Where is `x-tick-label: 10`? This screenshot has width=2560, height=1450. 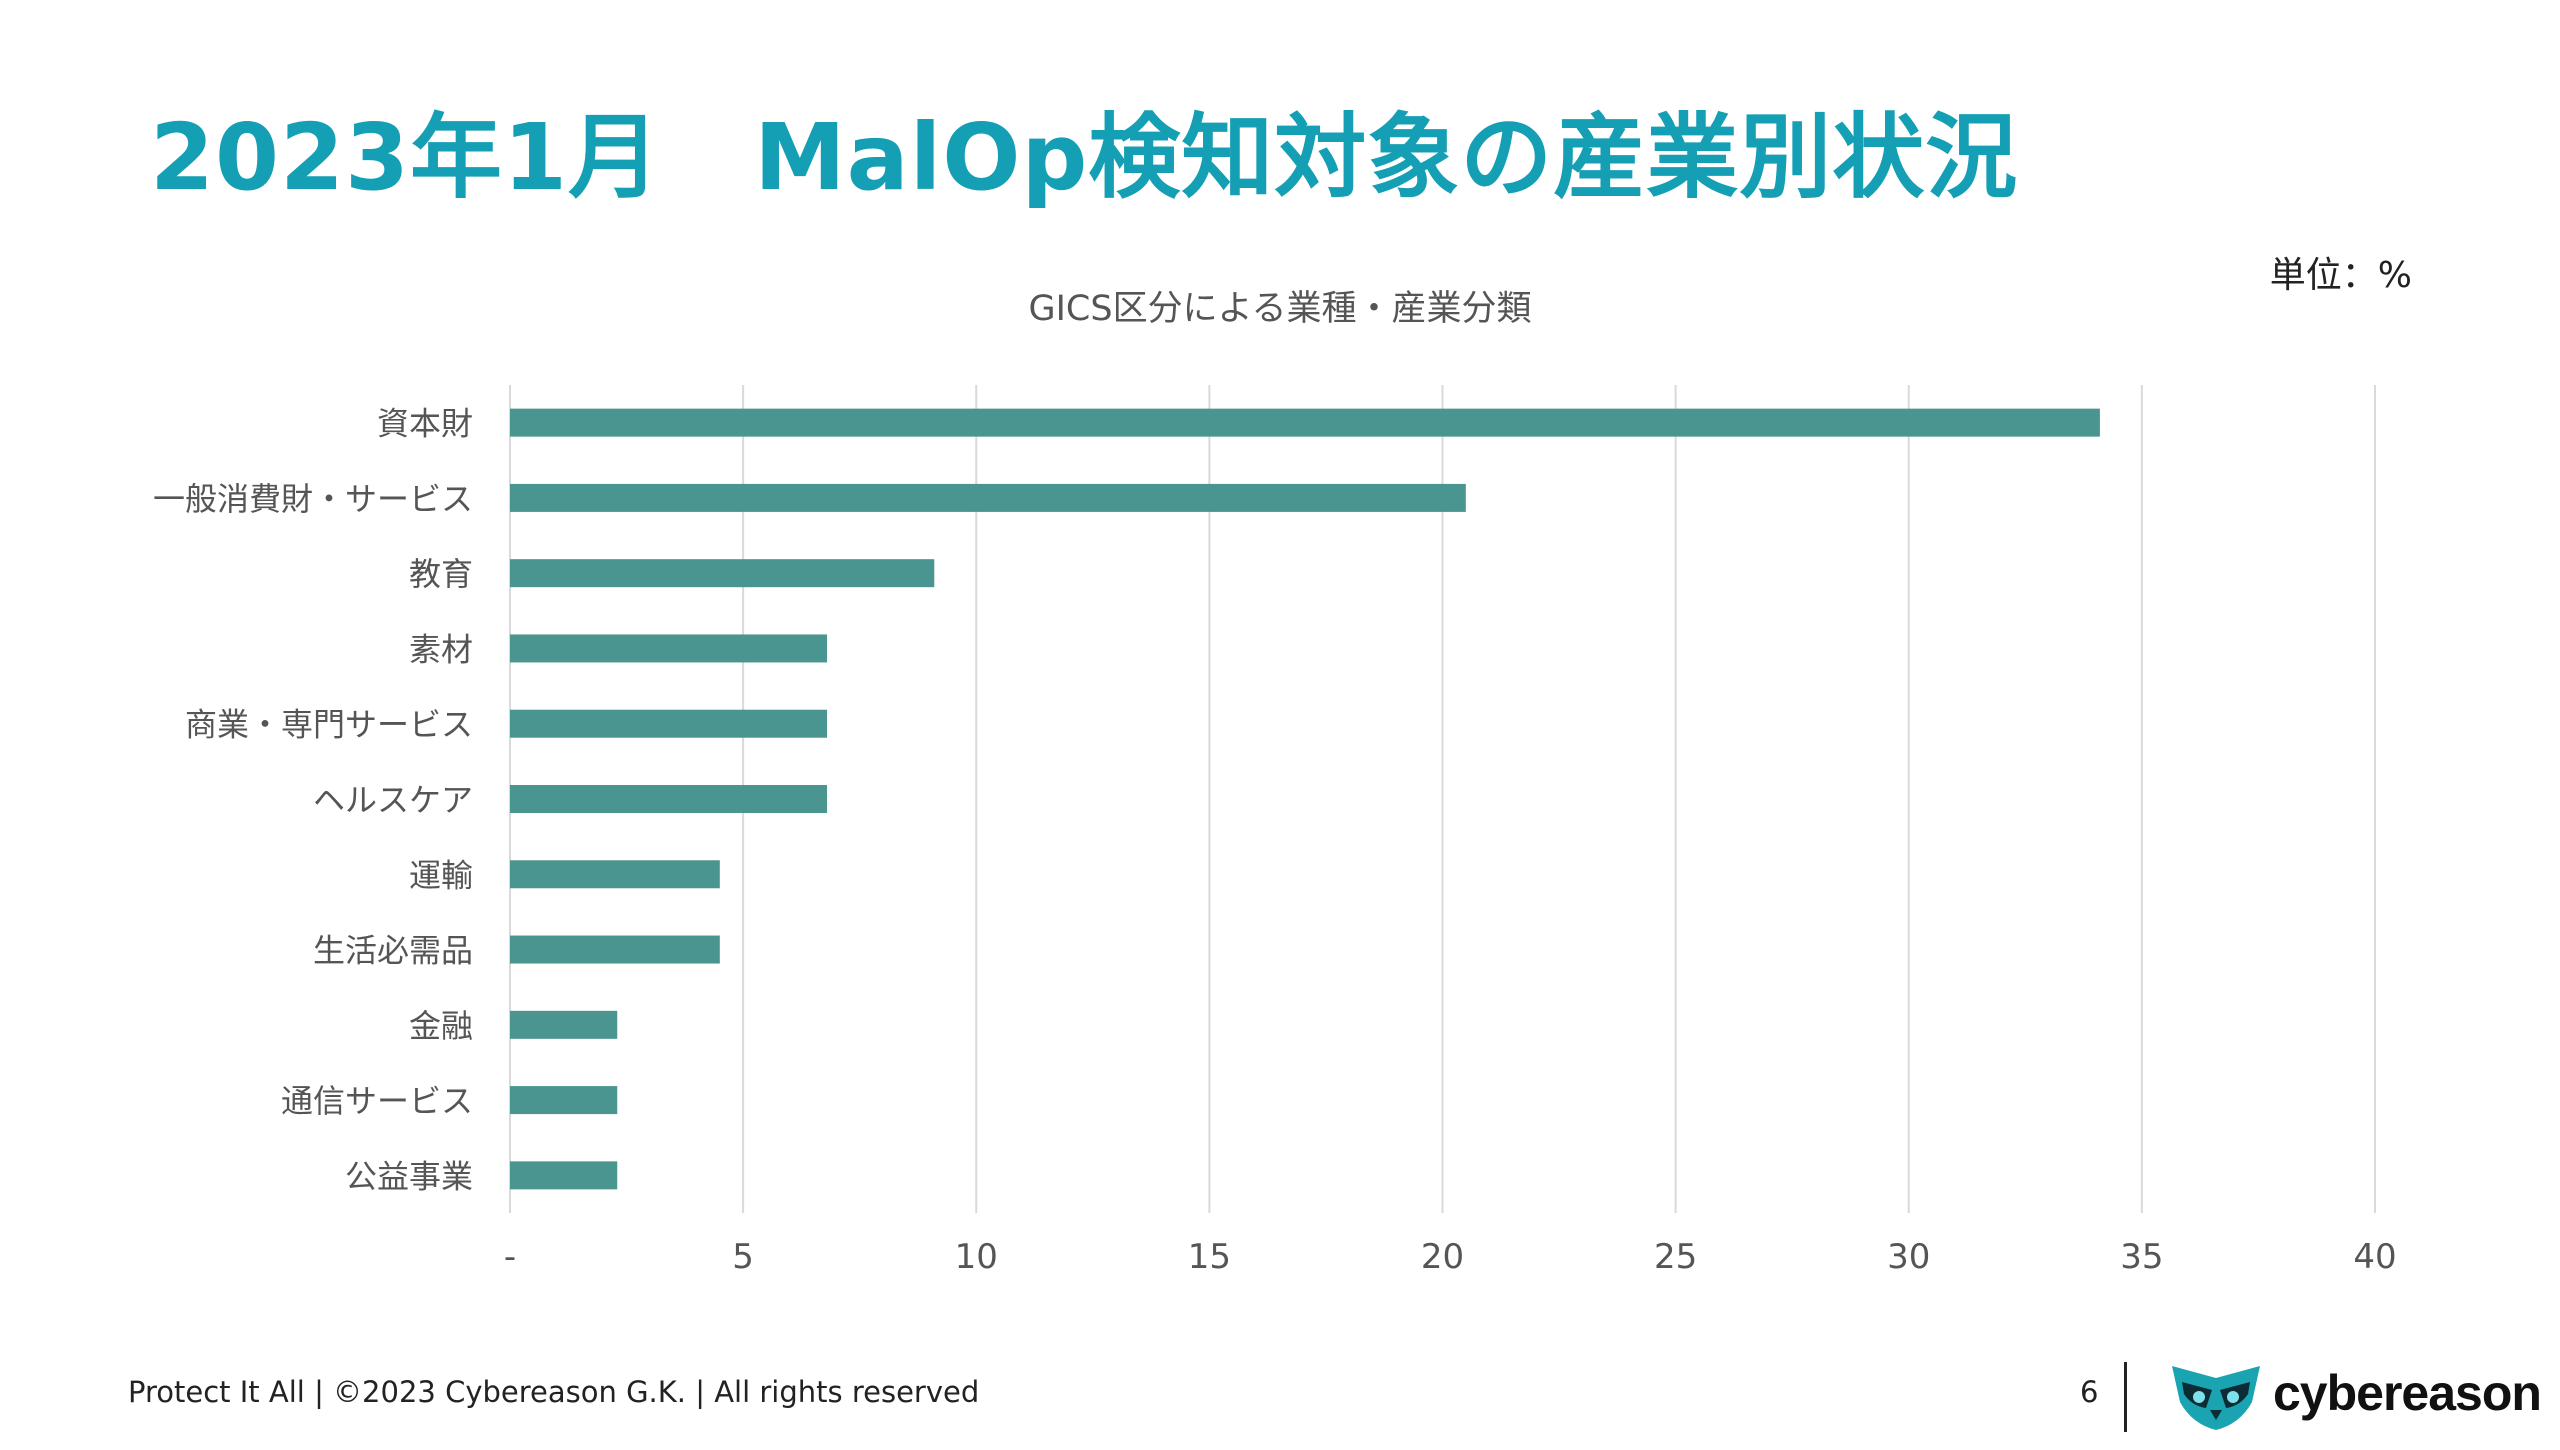
x-tick-label: 10 is located at coordinates (976, 1257).